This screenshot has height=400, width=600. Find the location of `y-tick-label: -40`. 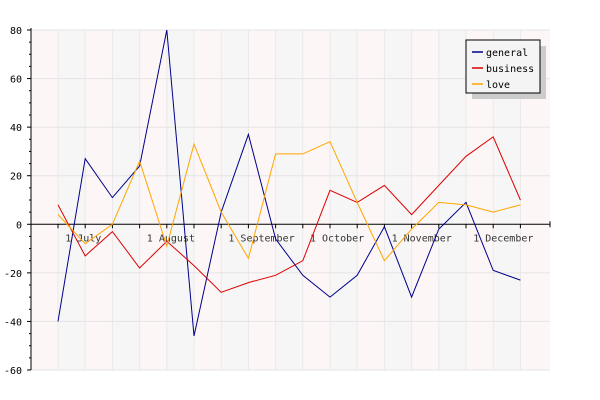

y-tick-label: -40 is located at coordinates (13, 322).